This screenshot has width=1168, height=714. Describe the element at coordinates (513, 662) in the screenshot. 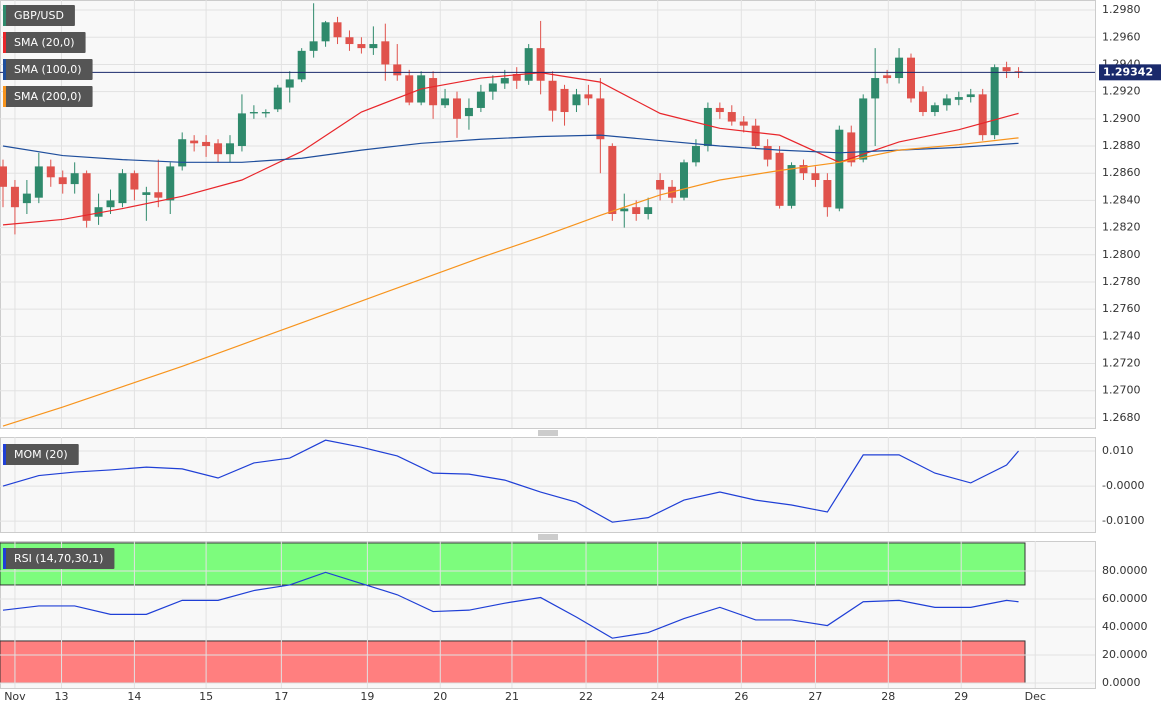

I see `band` at that location.